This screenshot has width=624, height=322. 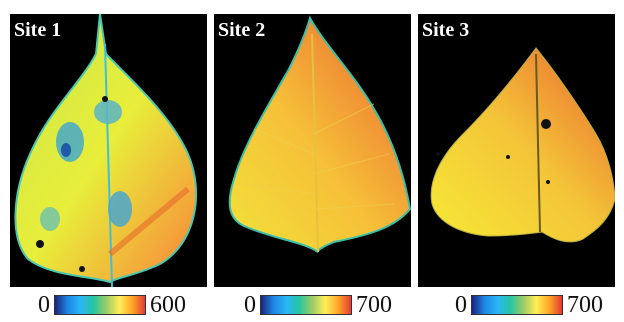 I want to click on color-scale-site-1: 0 600, so click(x=112, y=305).